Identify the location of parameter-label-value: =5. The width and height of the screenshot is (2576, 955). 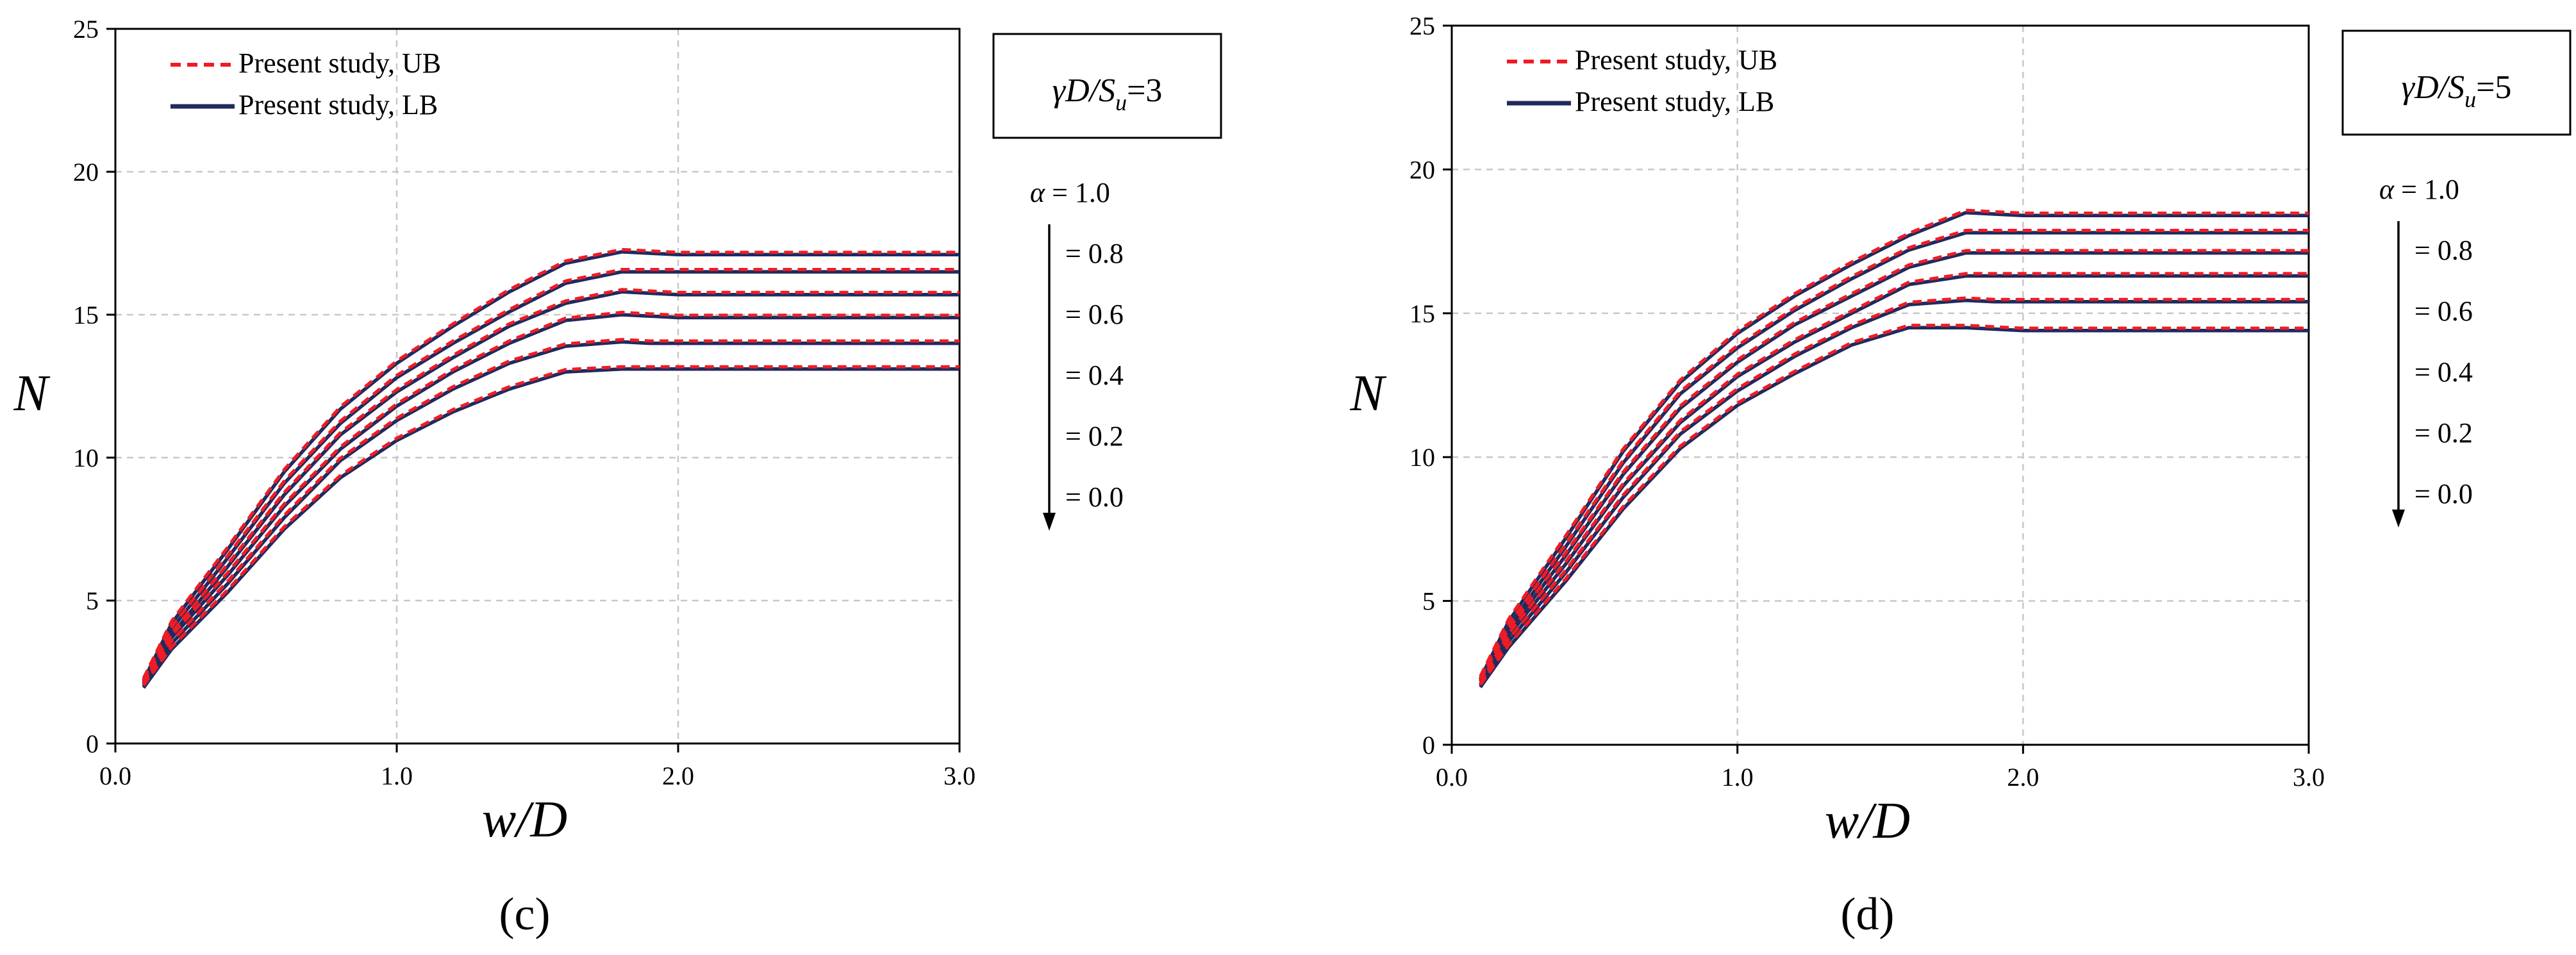
(2493, 87).